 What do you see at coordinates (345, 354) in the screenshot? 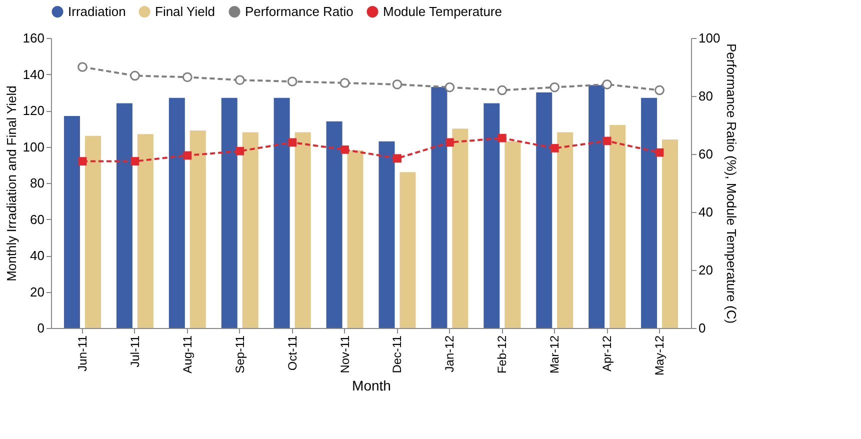
I see `x-tick-label: Nov-11` at bounding box center [345, 354].